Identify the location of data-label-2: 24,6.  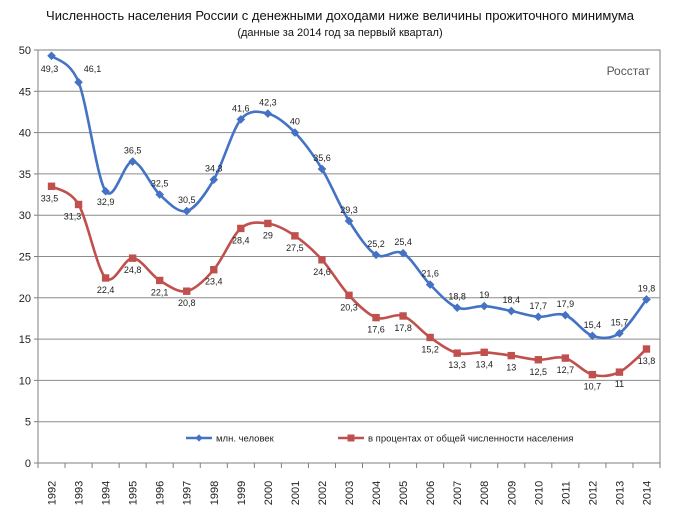
(322, 272).